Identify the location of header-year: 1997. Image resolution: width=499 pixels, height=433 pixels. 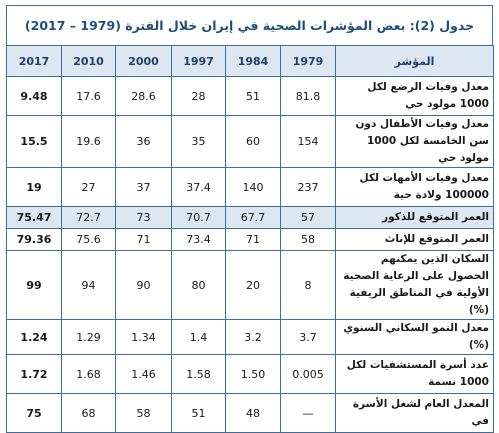
(198, 61).